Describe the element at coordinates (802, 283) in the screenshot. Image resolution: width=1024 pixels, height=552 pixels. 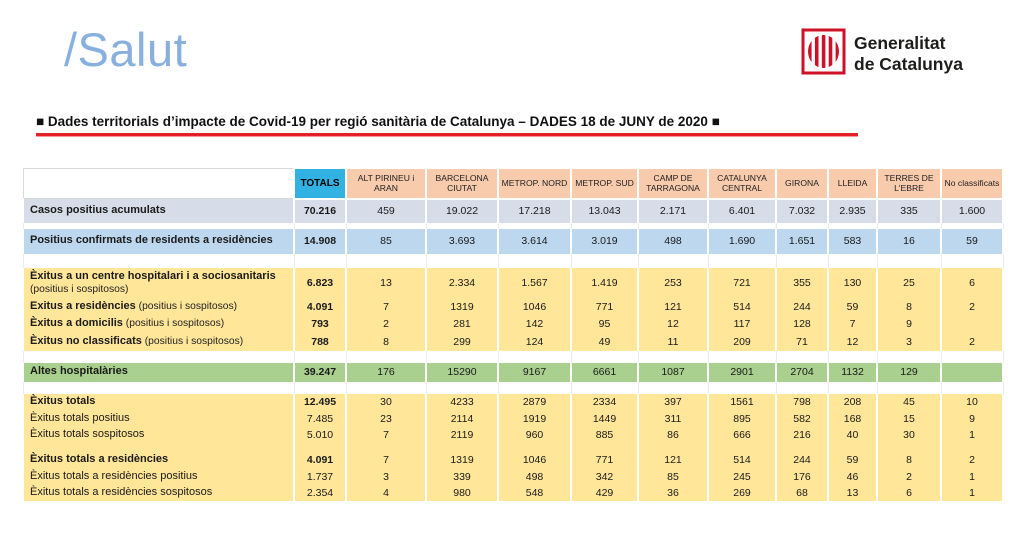
I see `value-cell: 355` at that location.